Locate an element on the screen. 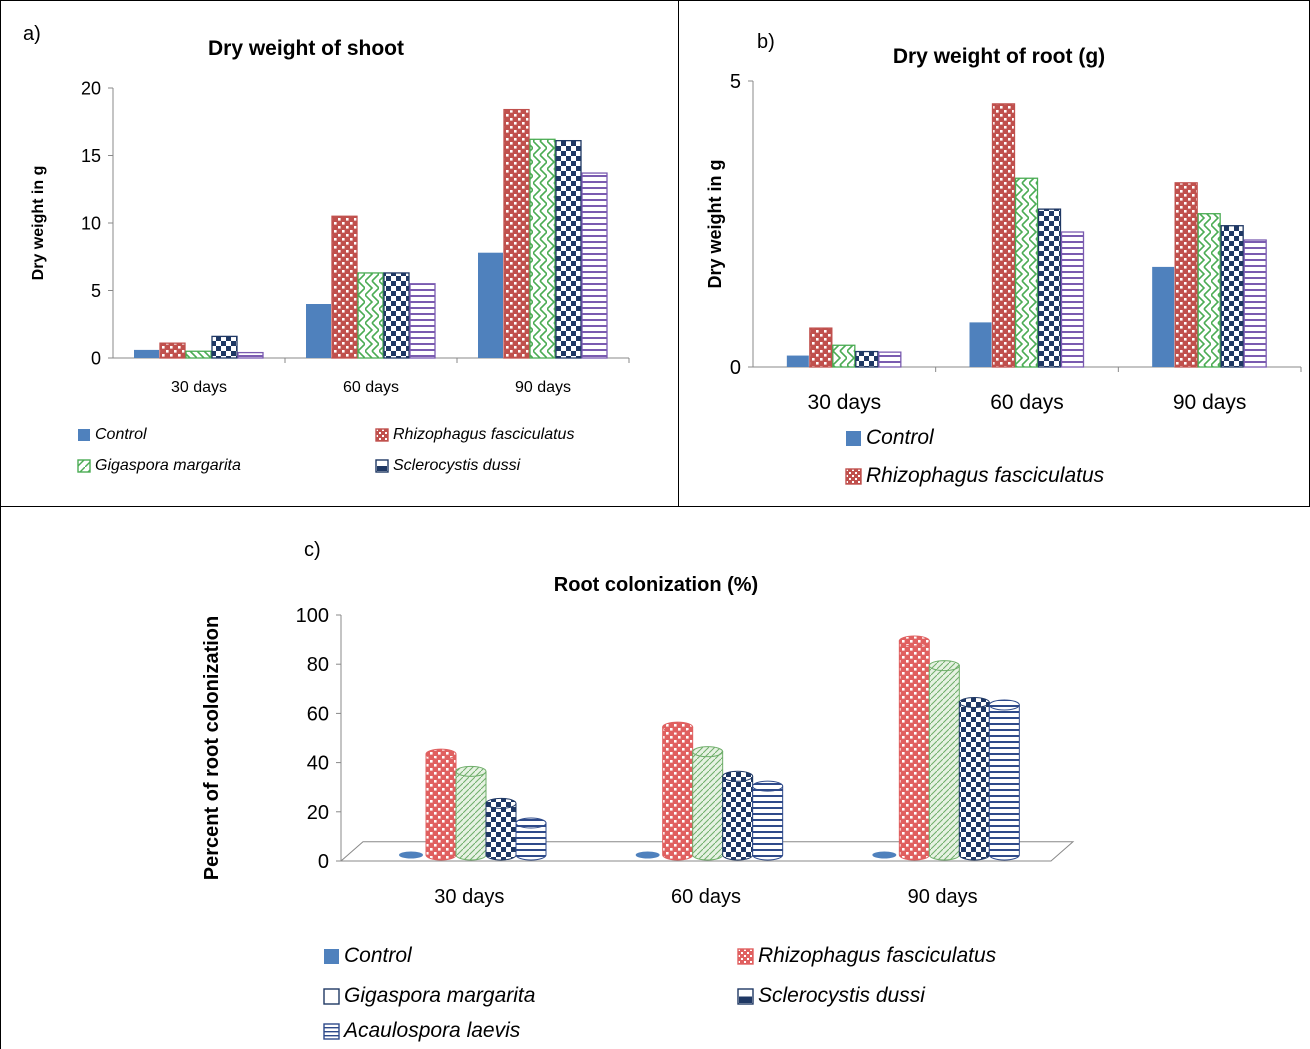 The width and height of the screenshot is (1310, 1049). y-axis-label: Percent of root colonization is located at coordinates (212, 748).